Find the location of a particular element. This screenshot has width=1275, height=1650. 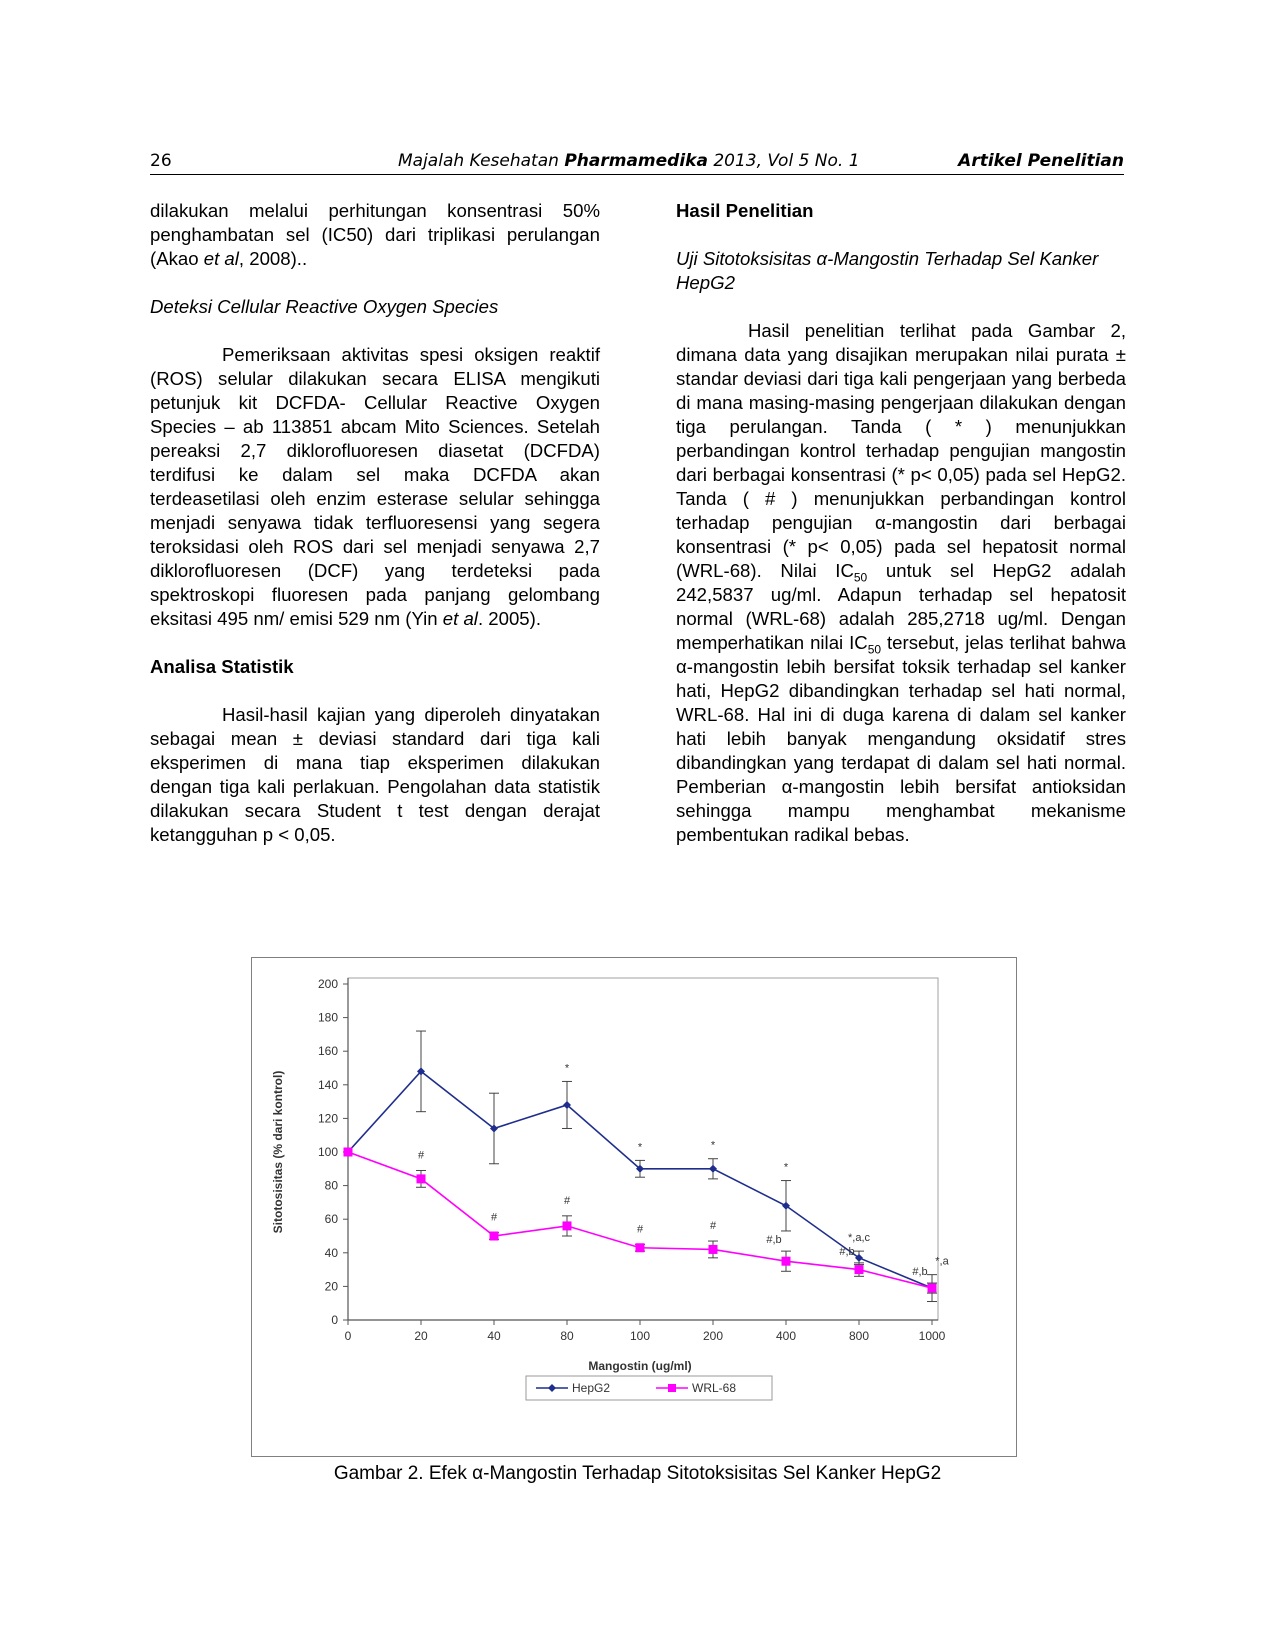

x-tick-label: 400 is located at coordinates (786, 1336).